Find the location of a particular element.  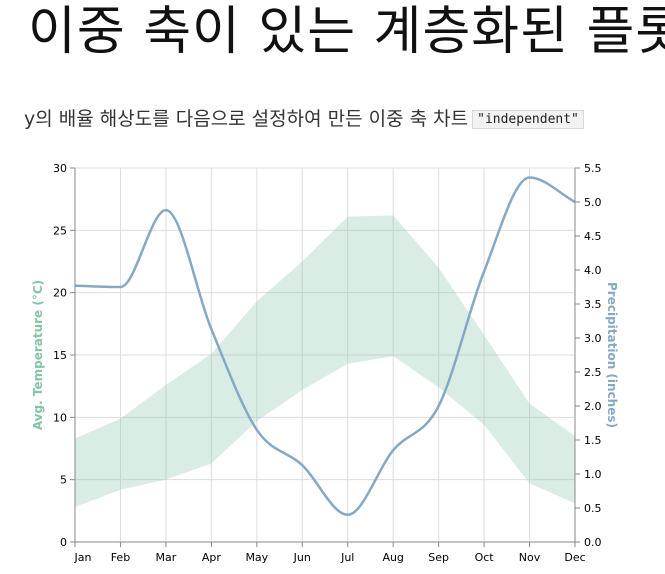

right-axis-title: Precipitation (inches) is located at coordinates (612, 355).